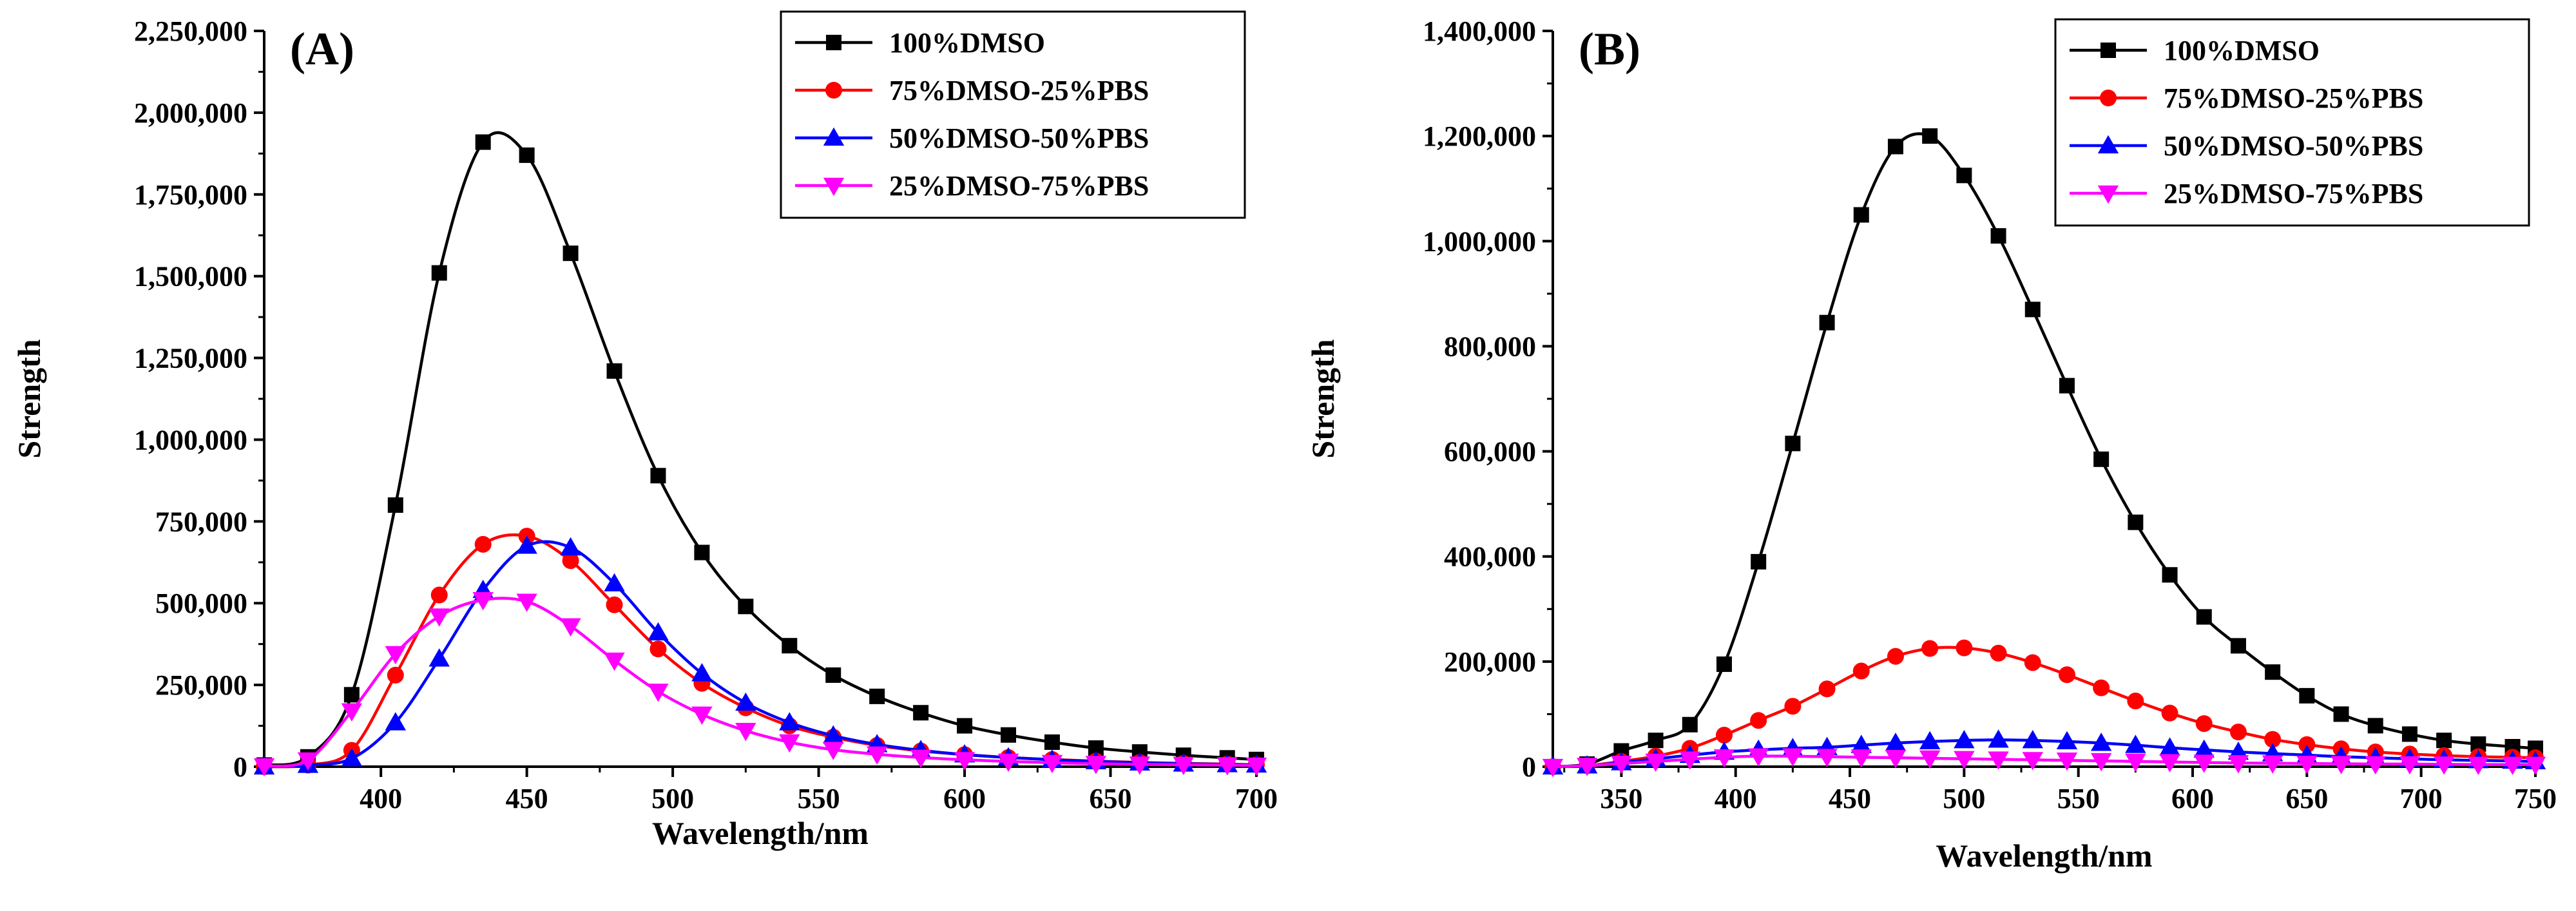 This screenshot has height=911, width=2576. I want to click on y-tick-label: 2,250,000, so click(191, 31).